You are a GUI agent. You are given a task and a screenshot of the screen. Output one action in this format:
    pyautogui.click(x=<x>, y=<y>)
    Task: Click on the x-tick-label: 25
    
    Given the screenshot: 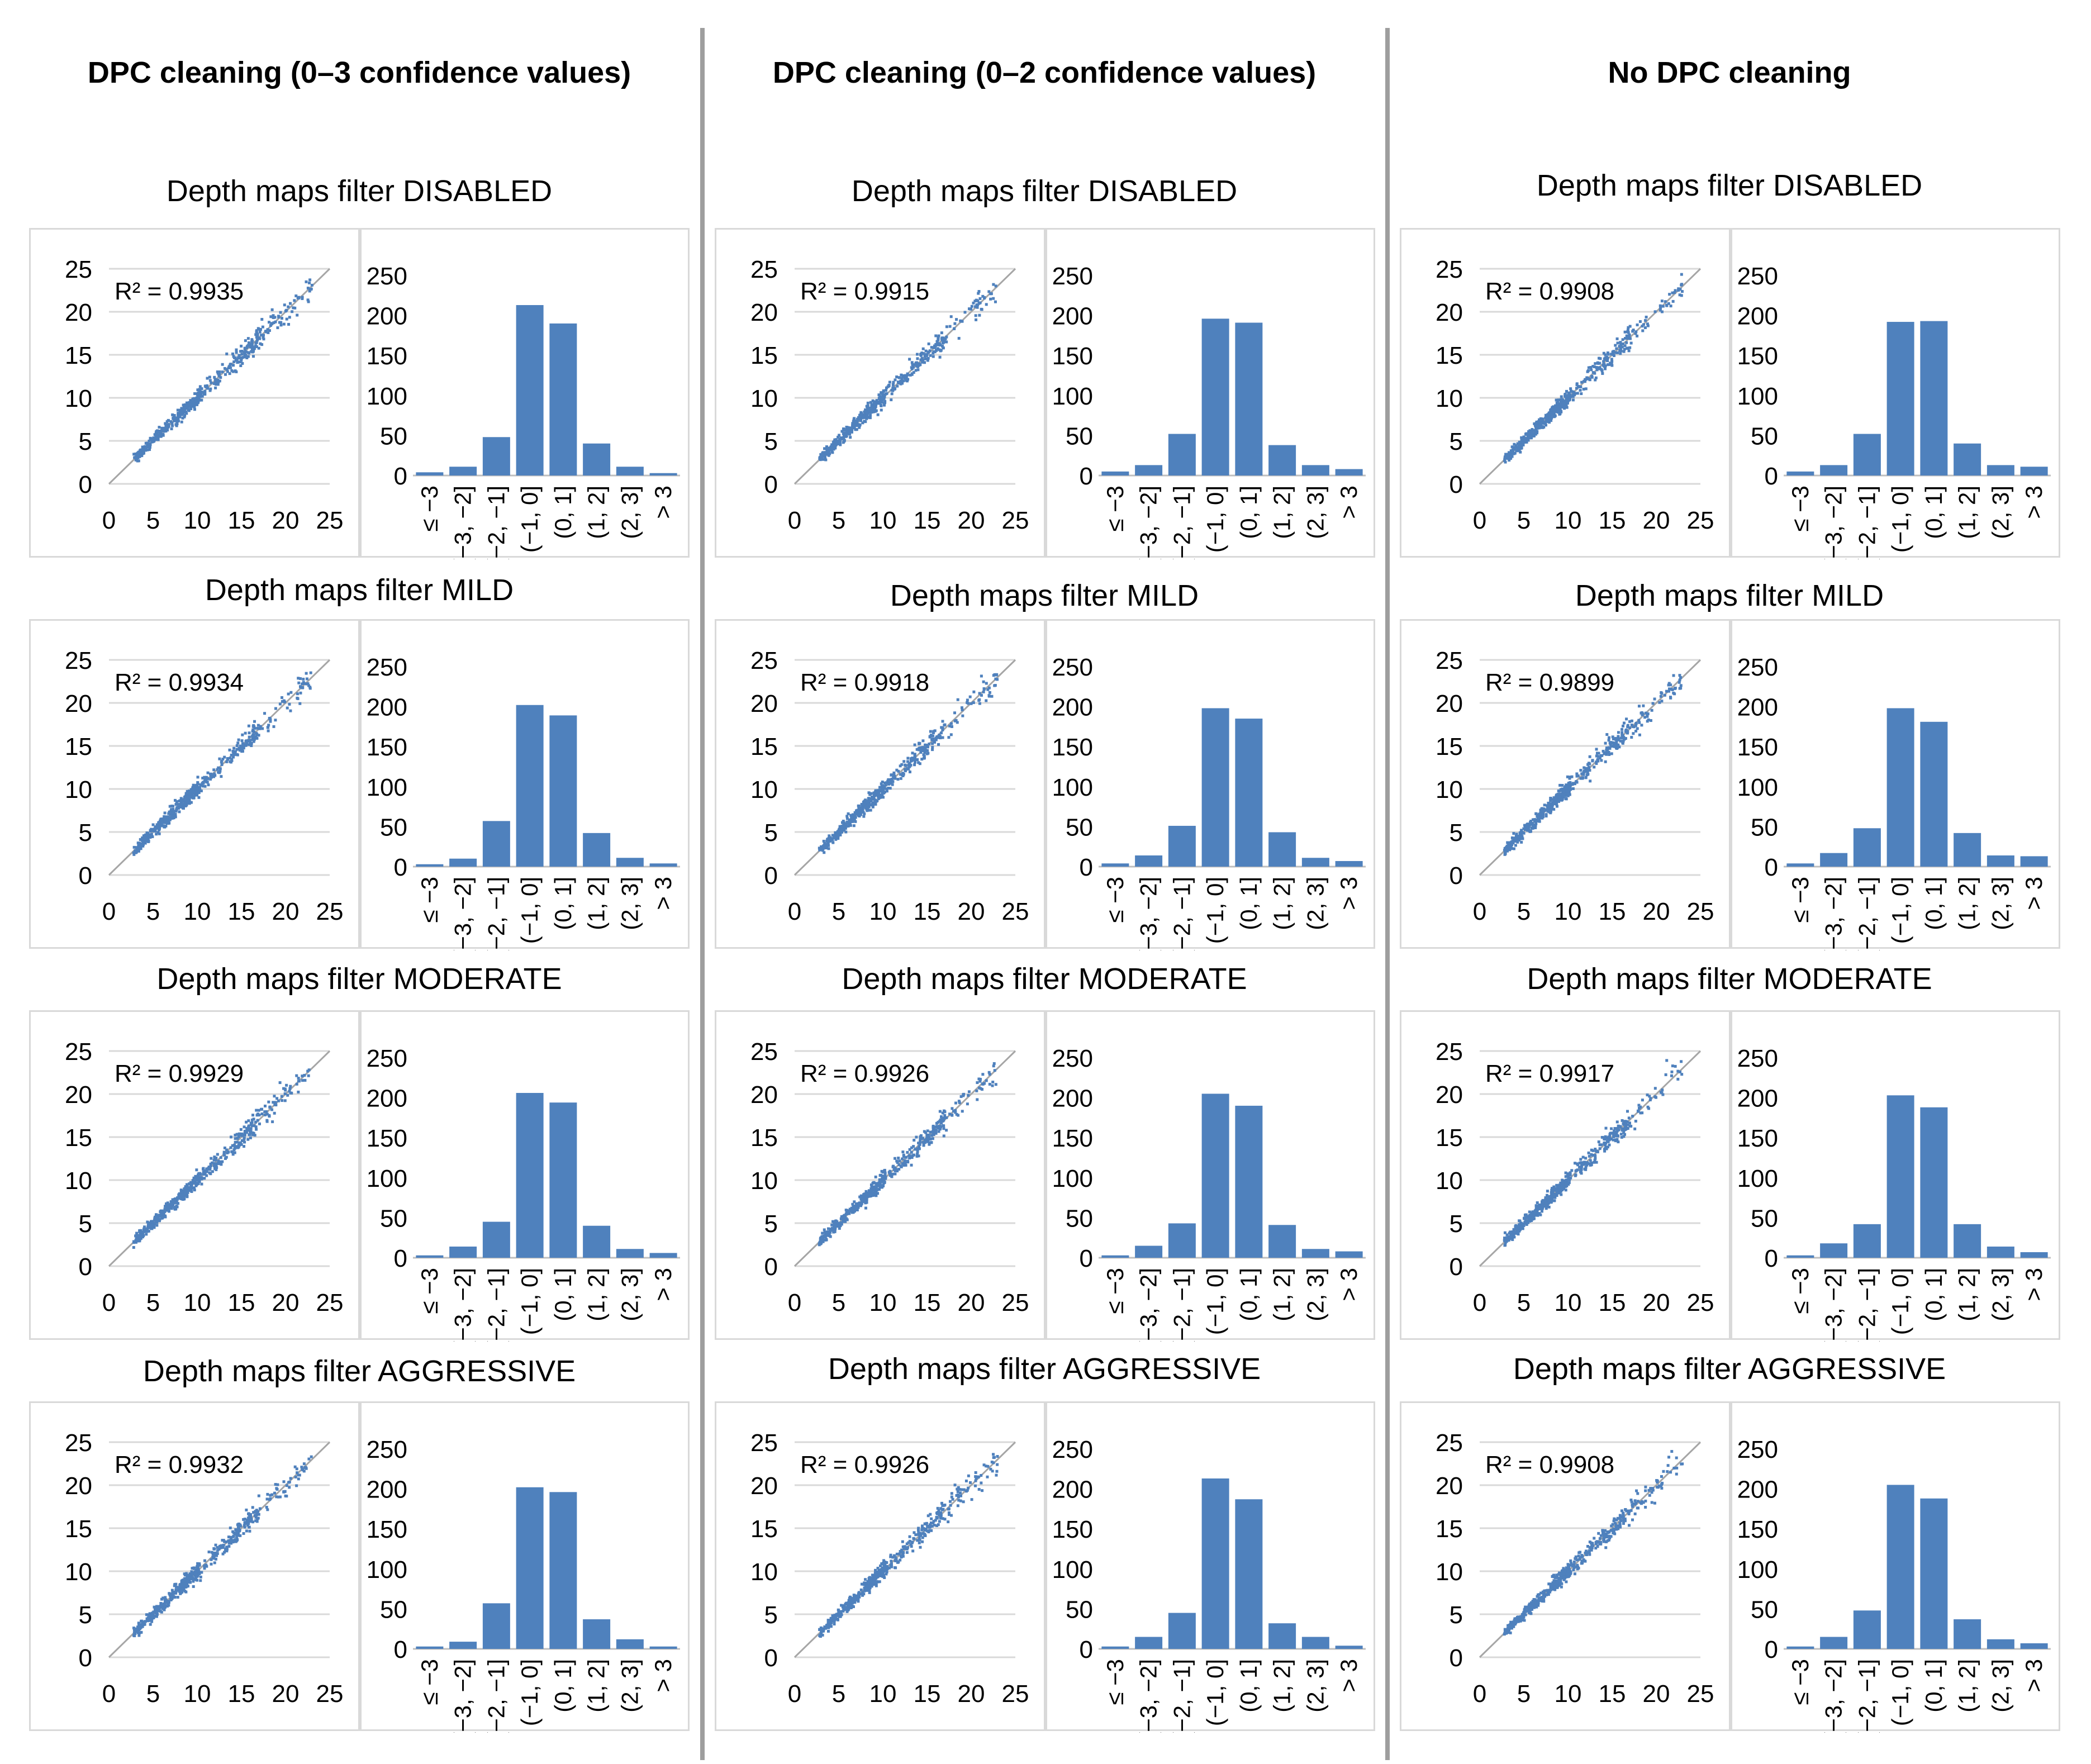 What is the action you would take?
    pyautogui.click(x=1016, y=1302)
    